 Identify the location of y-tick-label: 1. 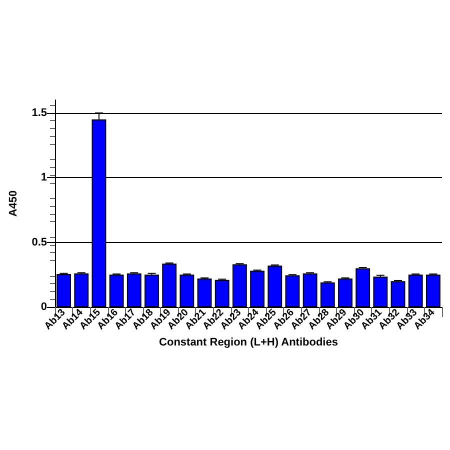
(43, 178).